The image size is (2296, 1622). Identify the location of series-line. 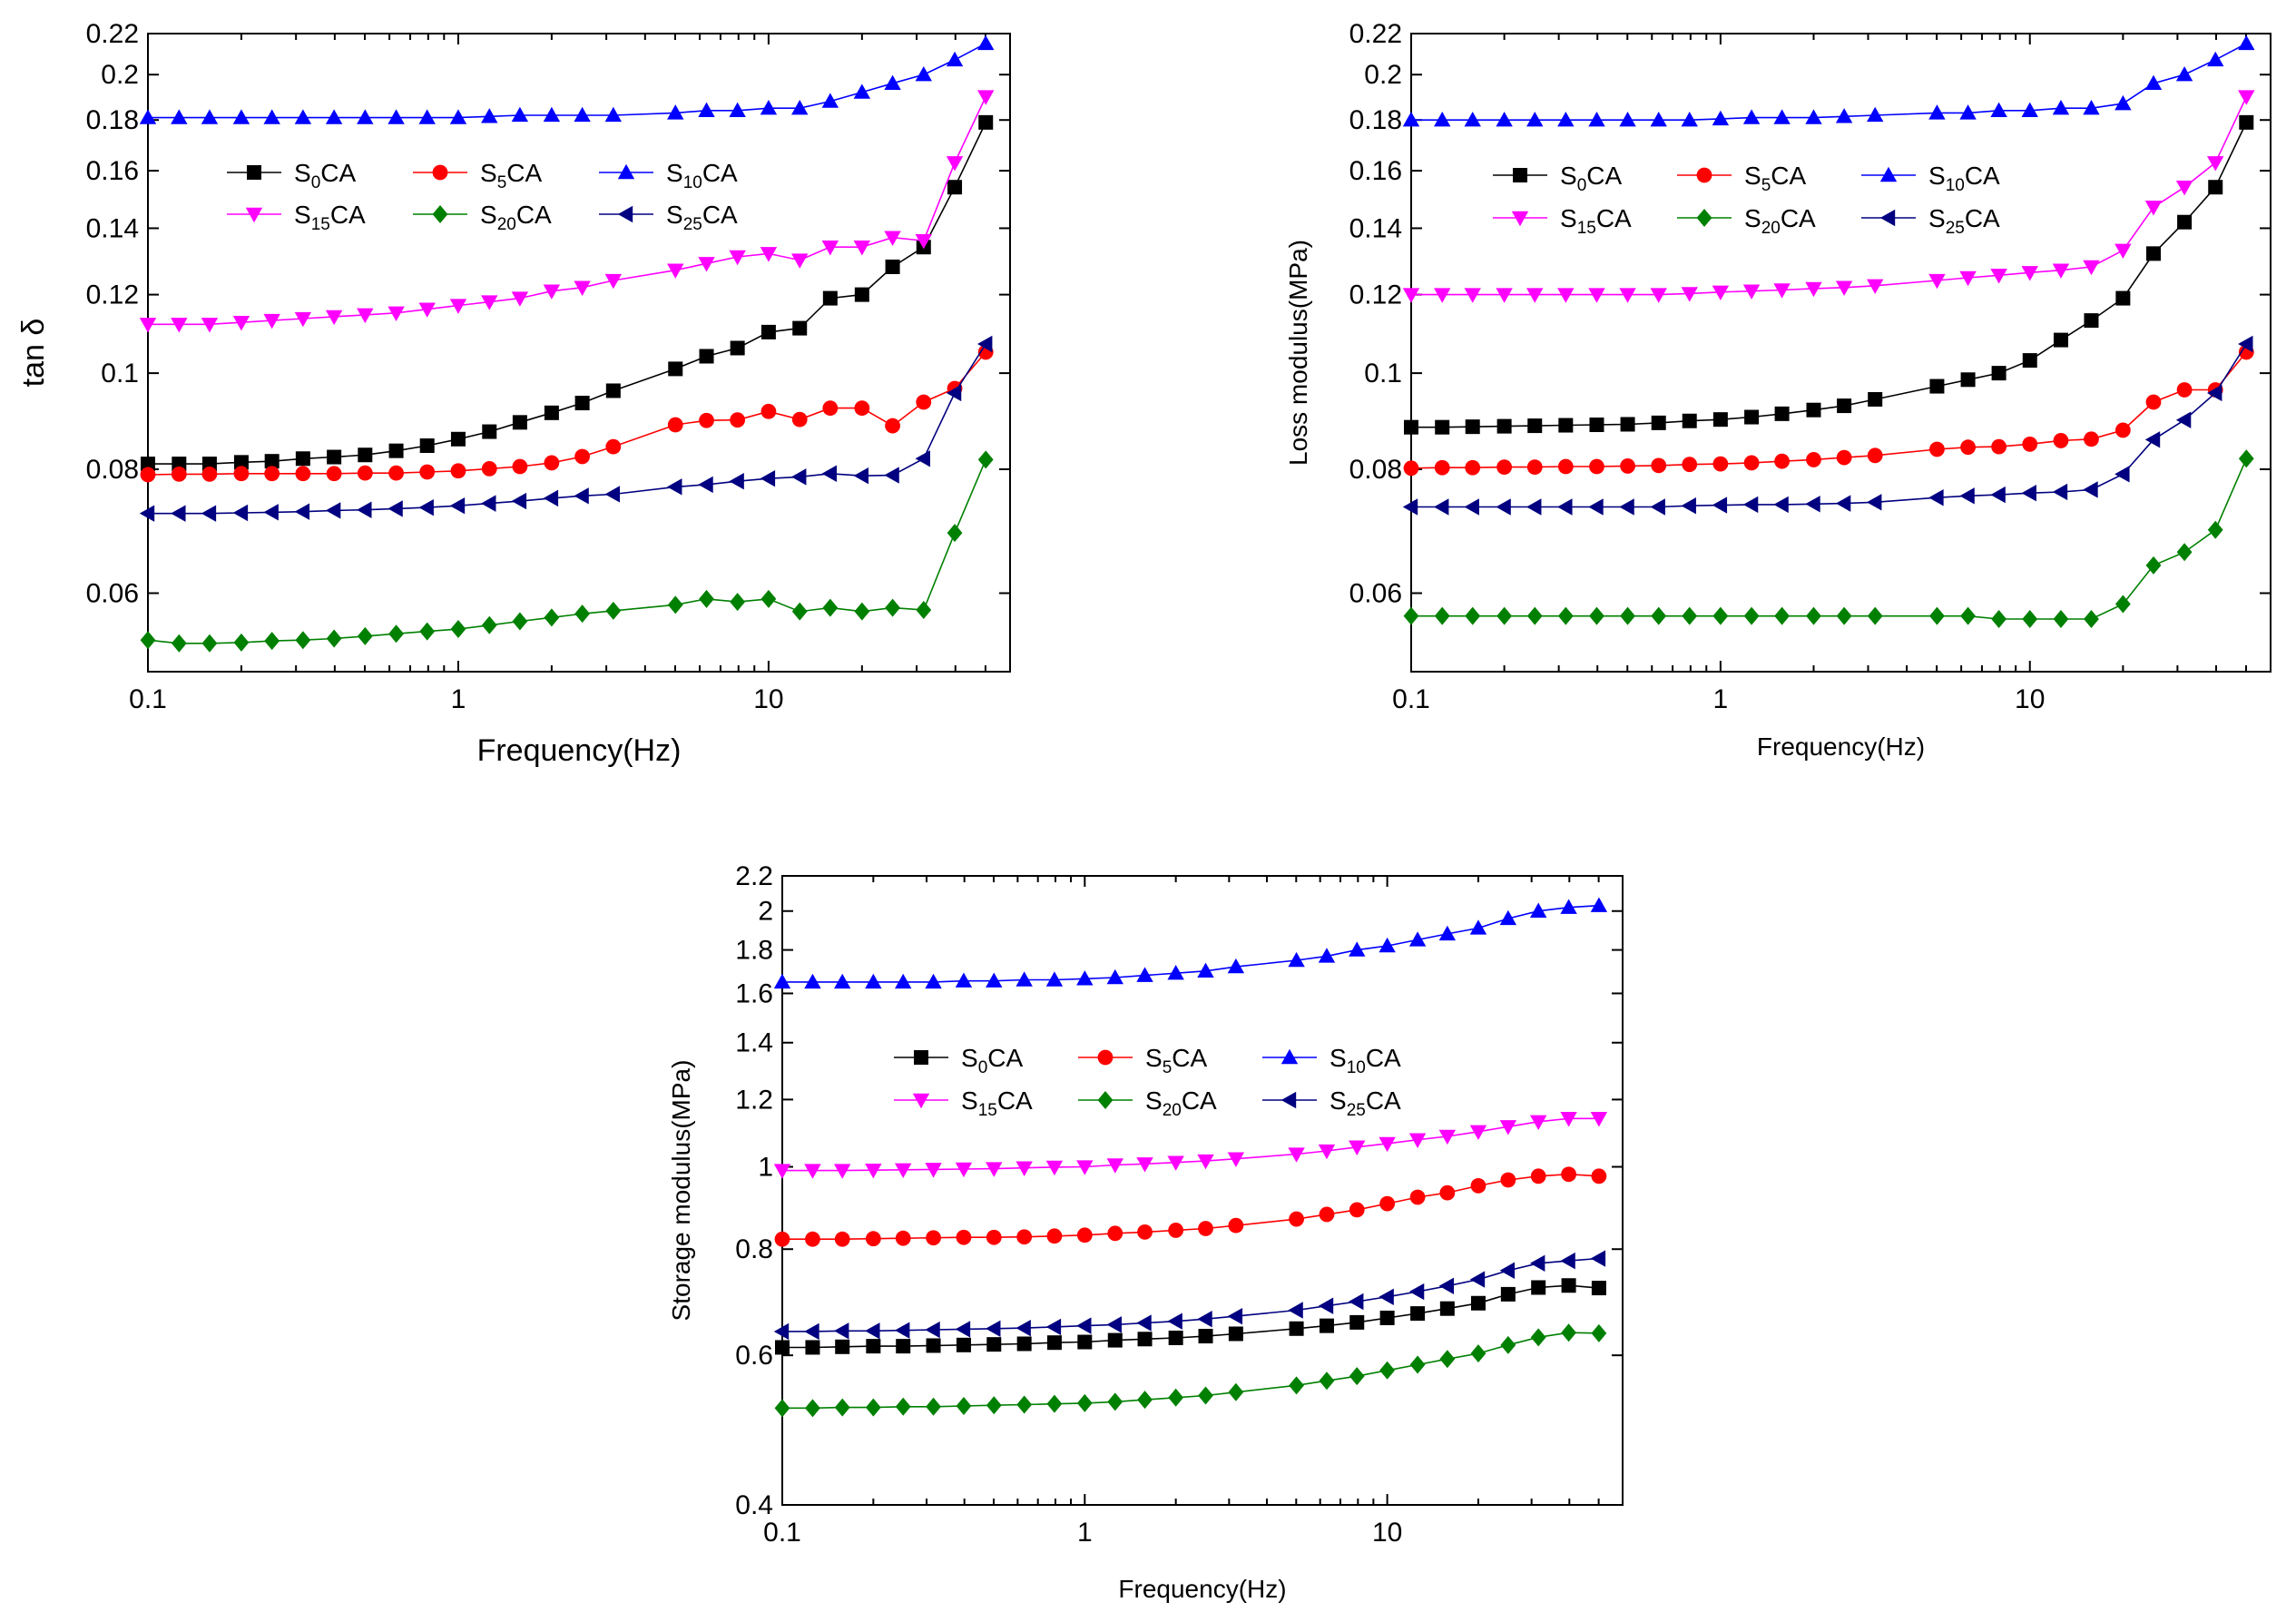
(1190, 943).